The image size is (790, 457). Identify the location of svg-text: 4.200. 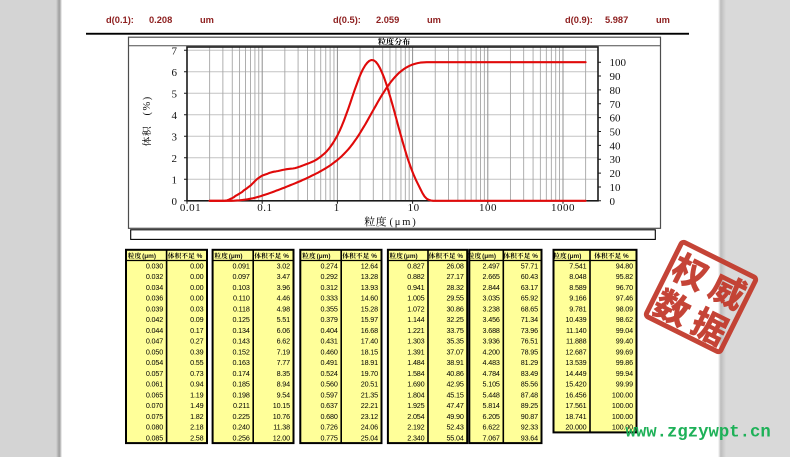
(491, 351).